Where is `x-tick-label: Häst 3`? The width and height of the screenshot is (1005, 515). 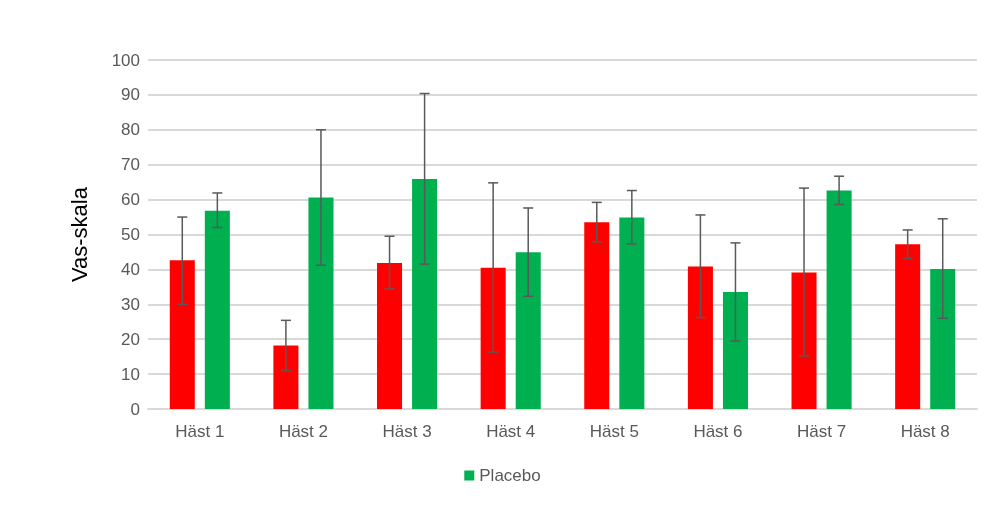
x-tick-label: Häst 3 is located at coordinates (407, 431).